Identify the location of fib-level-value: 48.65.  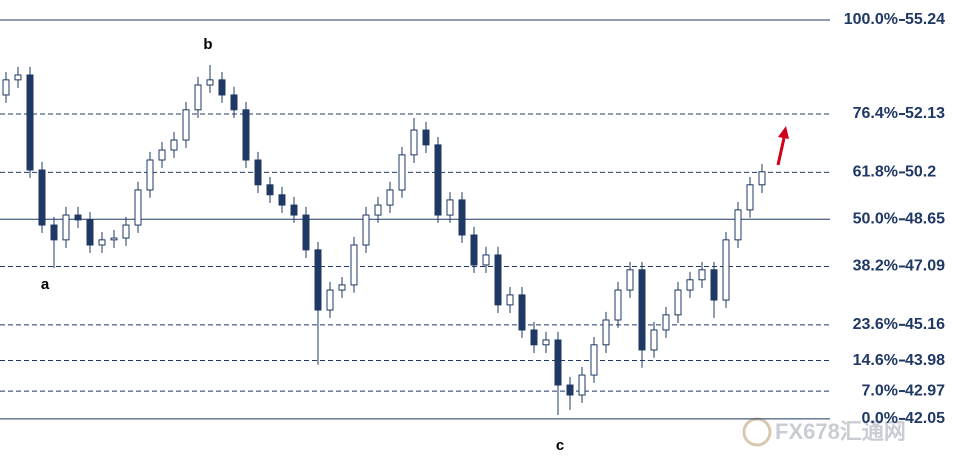
(925, 219).